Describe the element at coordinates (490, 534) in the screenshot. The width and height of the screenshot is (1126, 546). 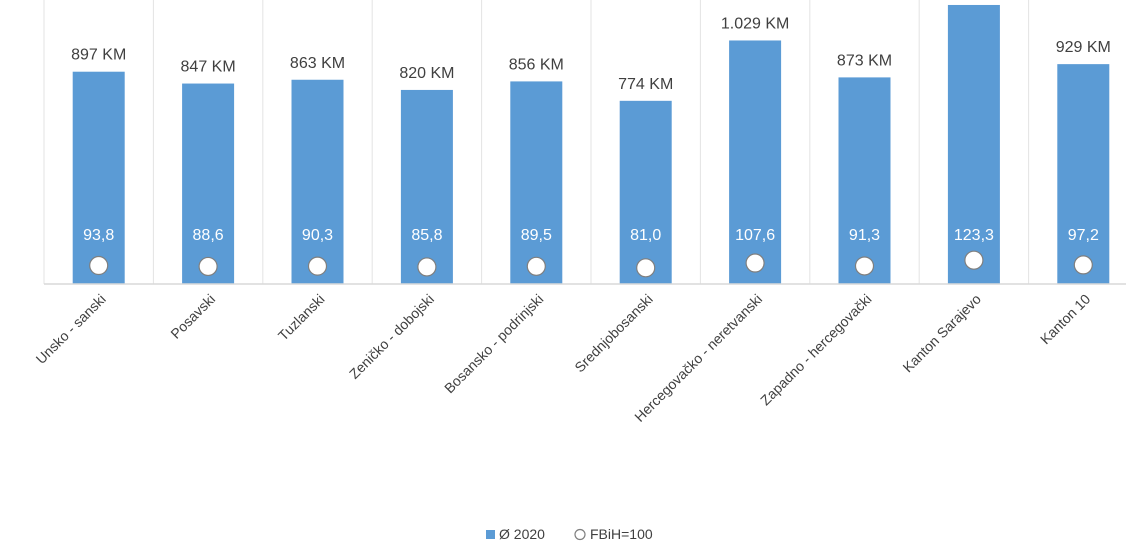
I see `legend-swatch-bar` at that location.